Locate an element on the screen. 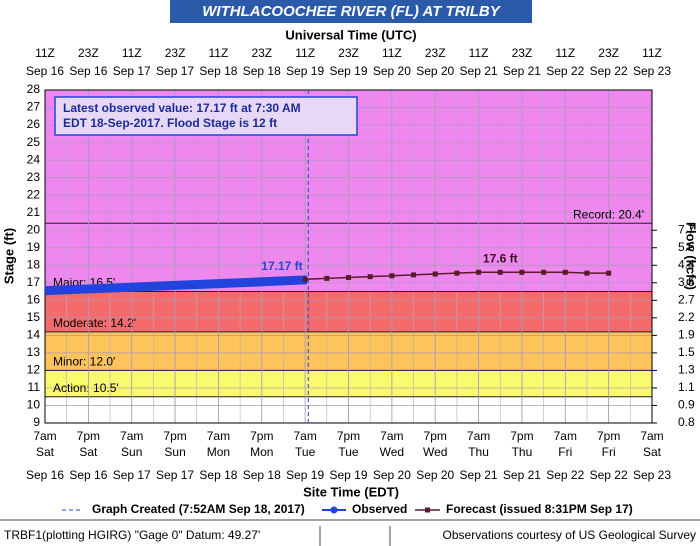 The image size is (700, 546). y2-tick-label: 3.5 is located at coordinates (686, 282).